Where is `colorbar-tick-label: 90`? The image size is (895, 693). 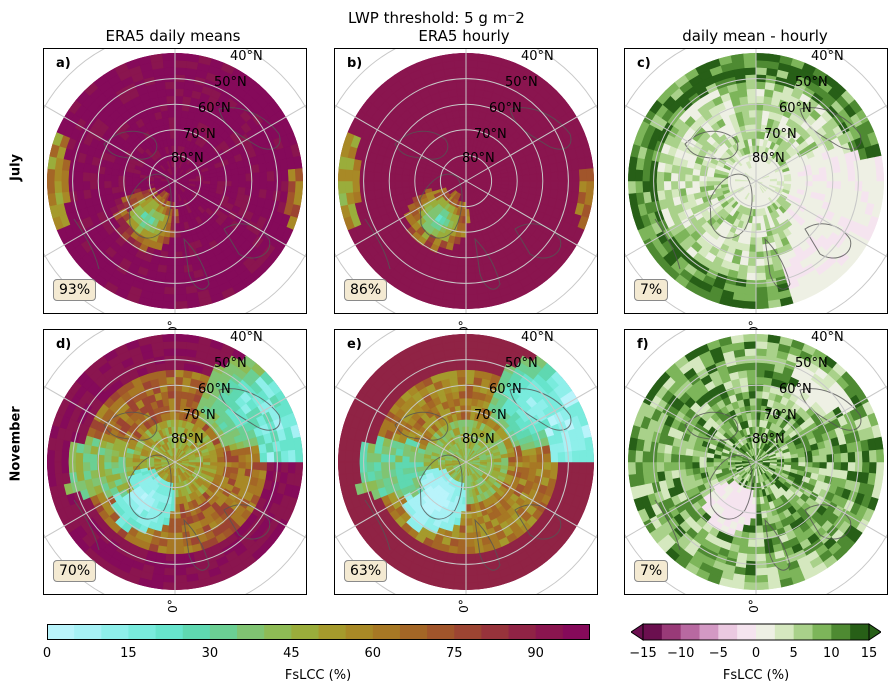 colorbar-tick-label: 90 is located at coordinates (535, 653).